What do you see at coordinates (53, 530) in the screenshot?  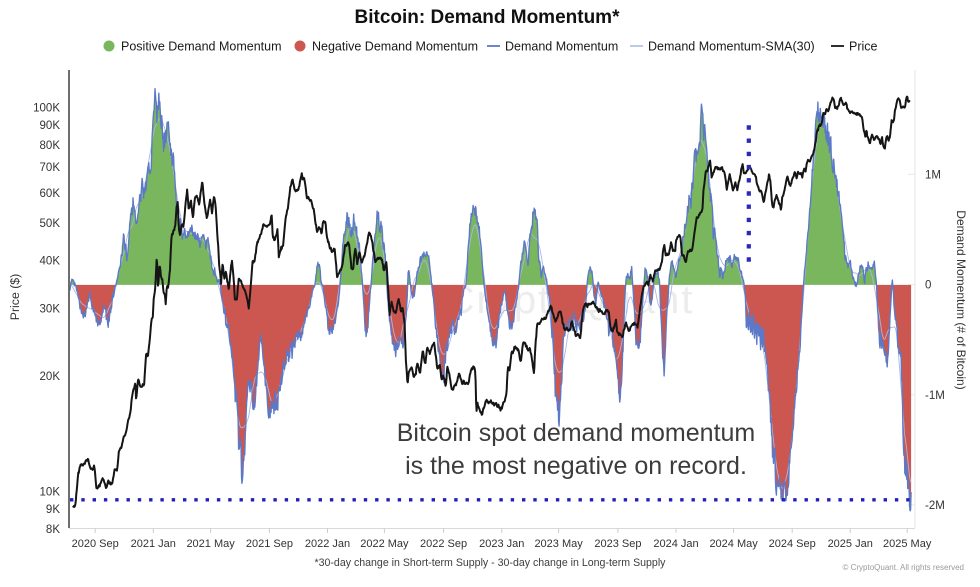 I see `svg-text: 8K` at bounding box center [53, 530].